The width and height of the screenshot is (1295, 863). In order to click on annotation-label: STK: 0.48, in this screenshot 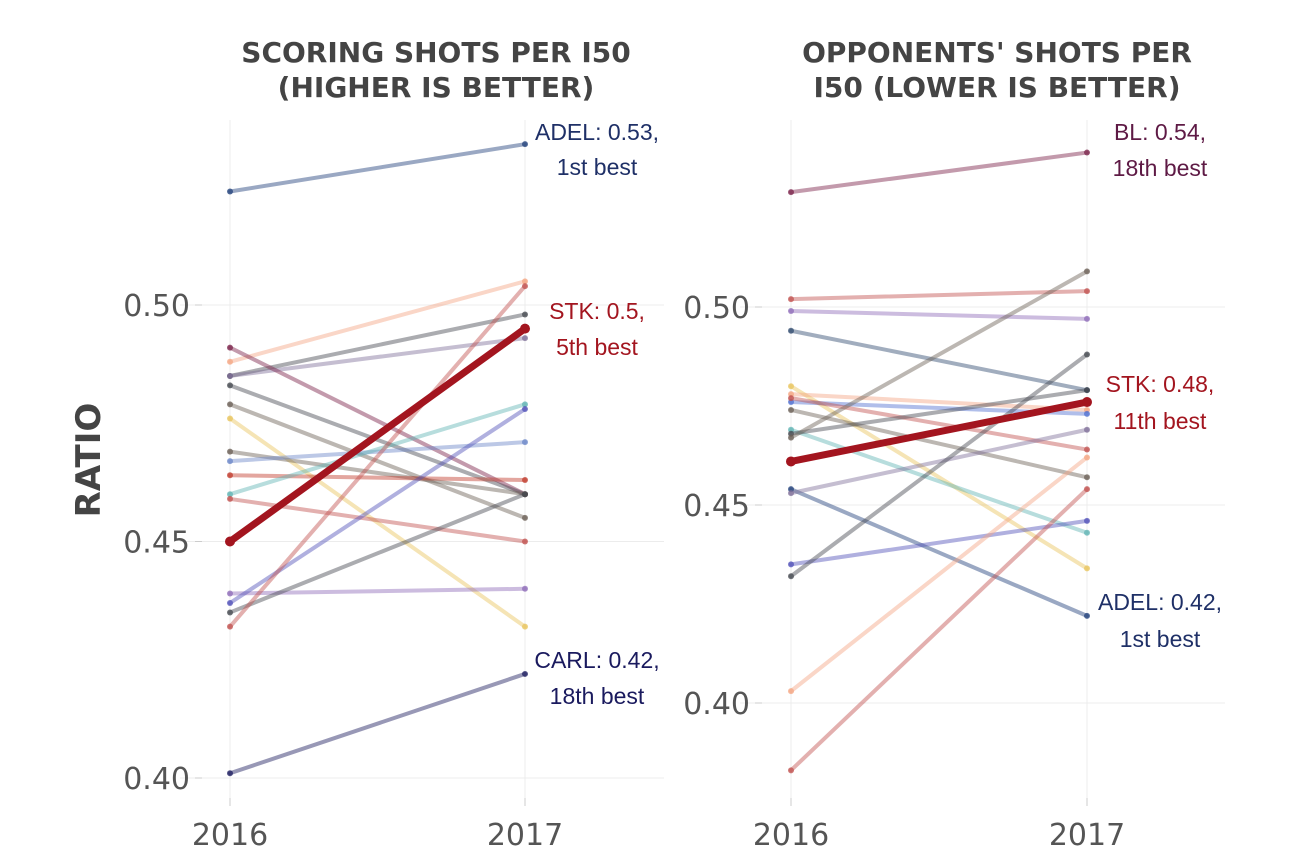, I will do `click(1160, 384)`.